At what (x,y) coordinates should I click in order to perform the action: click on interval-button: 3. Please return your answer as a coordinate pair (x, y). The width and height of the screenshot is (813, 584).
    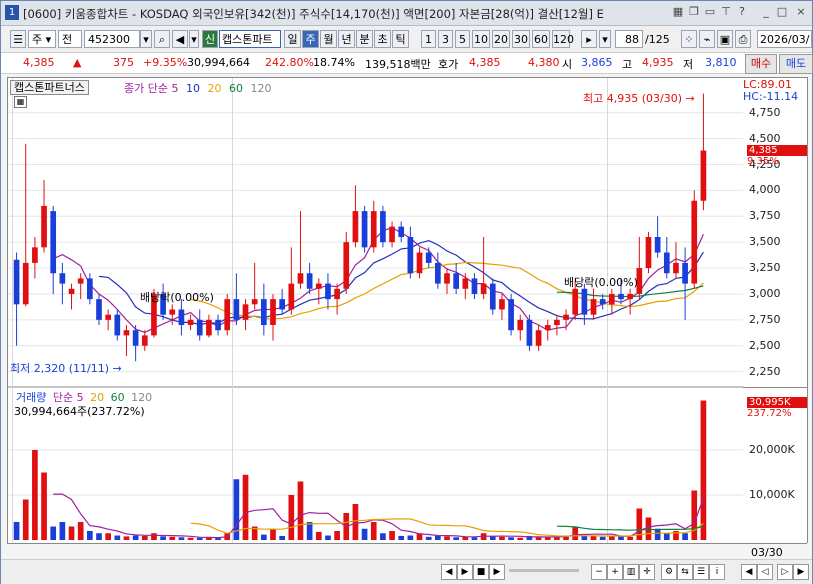
    Looking at the image, I should click on (445, 39).